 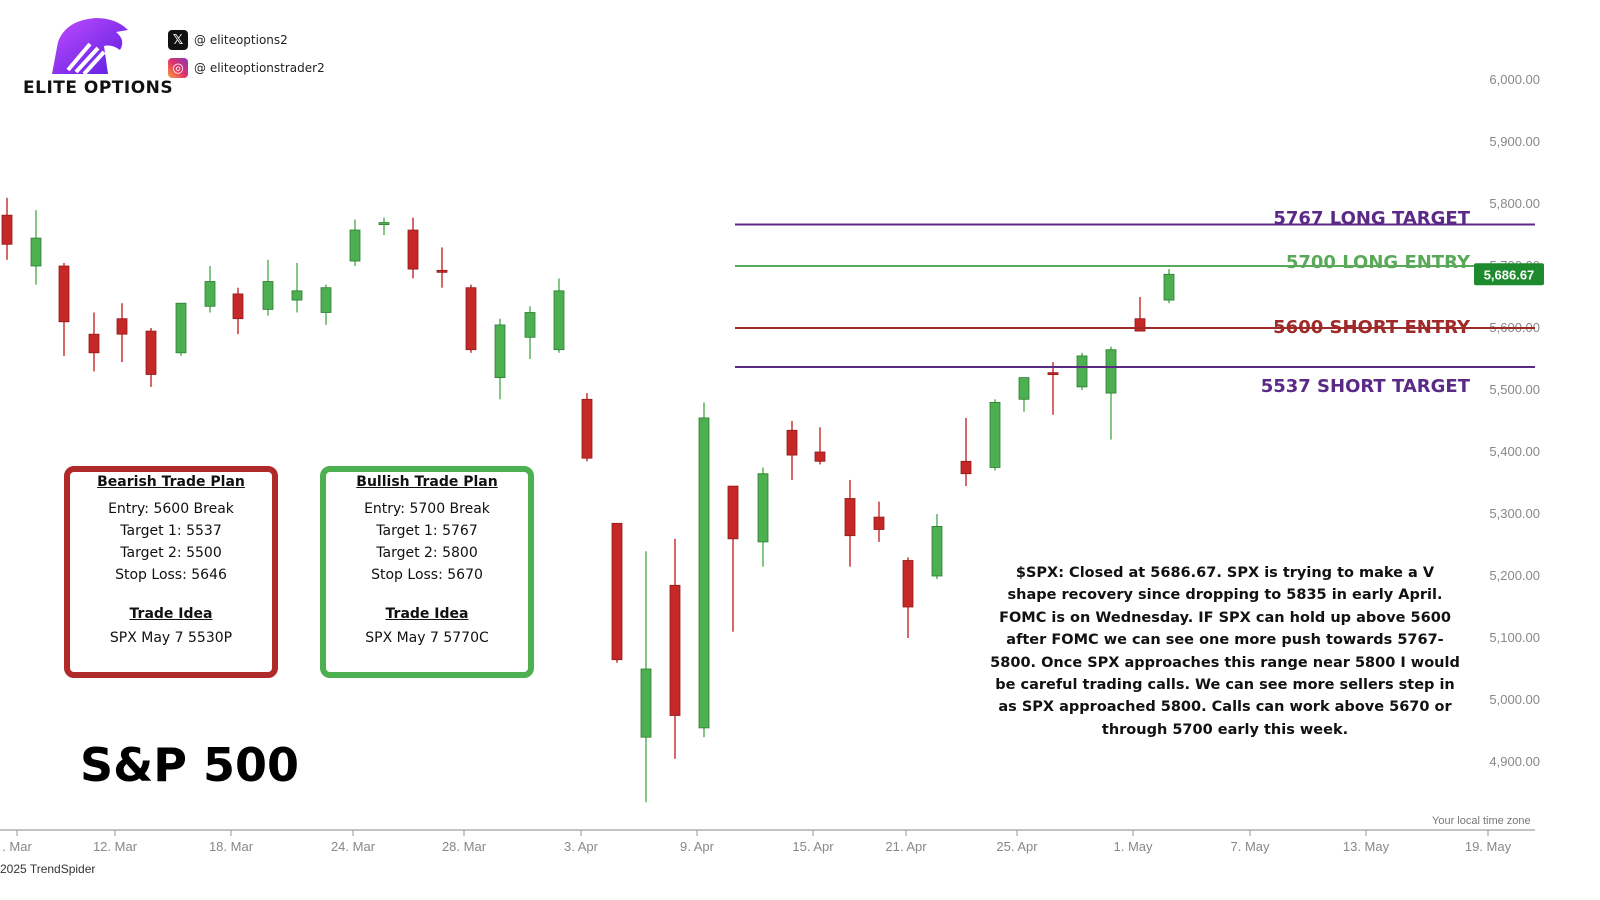 I want to click on brand-logo, so click(x=90, y=59).